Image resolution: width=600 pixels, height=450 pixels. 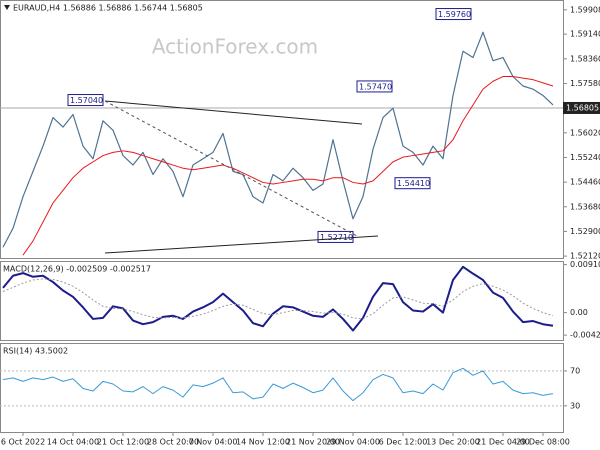 I want to click on price-annotation-label: 1.54410, so click(x=413, y=183).